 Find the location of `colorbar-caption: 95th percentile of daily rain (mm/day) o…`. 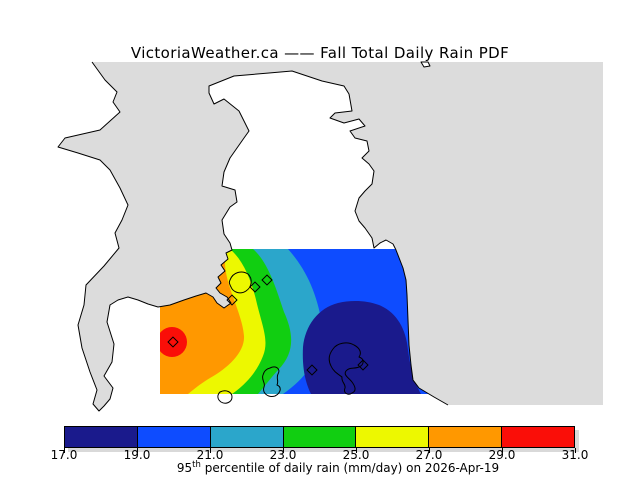

colorbar-caption: 95th percentile of daily rain (mm/day) o… is located at coordinates (338, 467).